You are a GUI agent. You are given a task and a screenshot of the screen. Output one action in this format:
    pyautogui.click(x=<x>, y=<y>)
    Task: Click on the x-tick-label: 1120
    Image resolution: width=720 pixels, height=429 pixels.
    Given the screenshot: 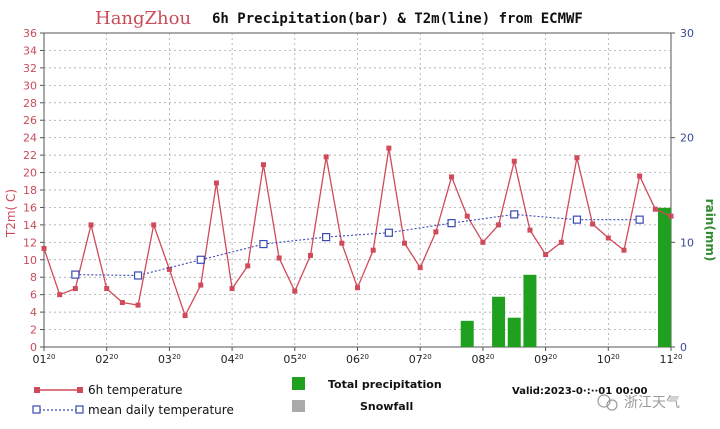 What is the action you would take?
    pyautogui.click(x=671, y=359)
    